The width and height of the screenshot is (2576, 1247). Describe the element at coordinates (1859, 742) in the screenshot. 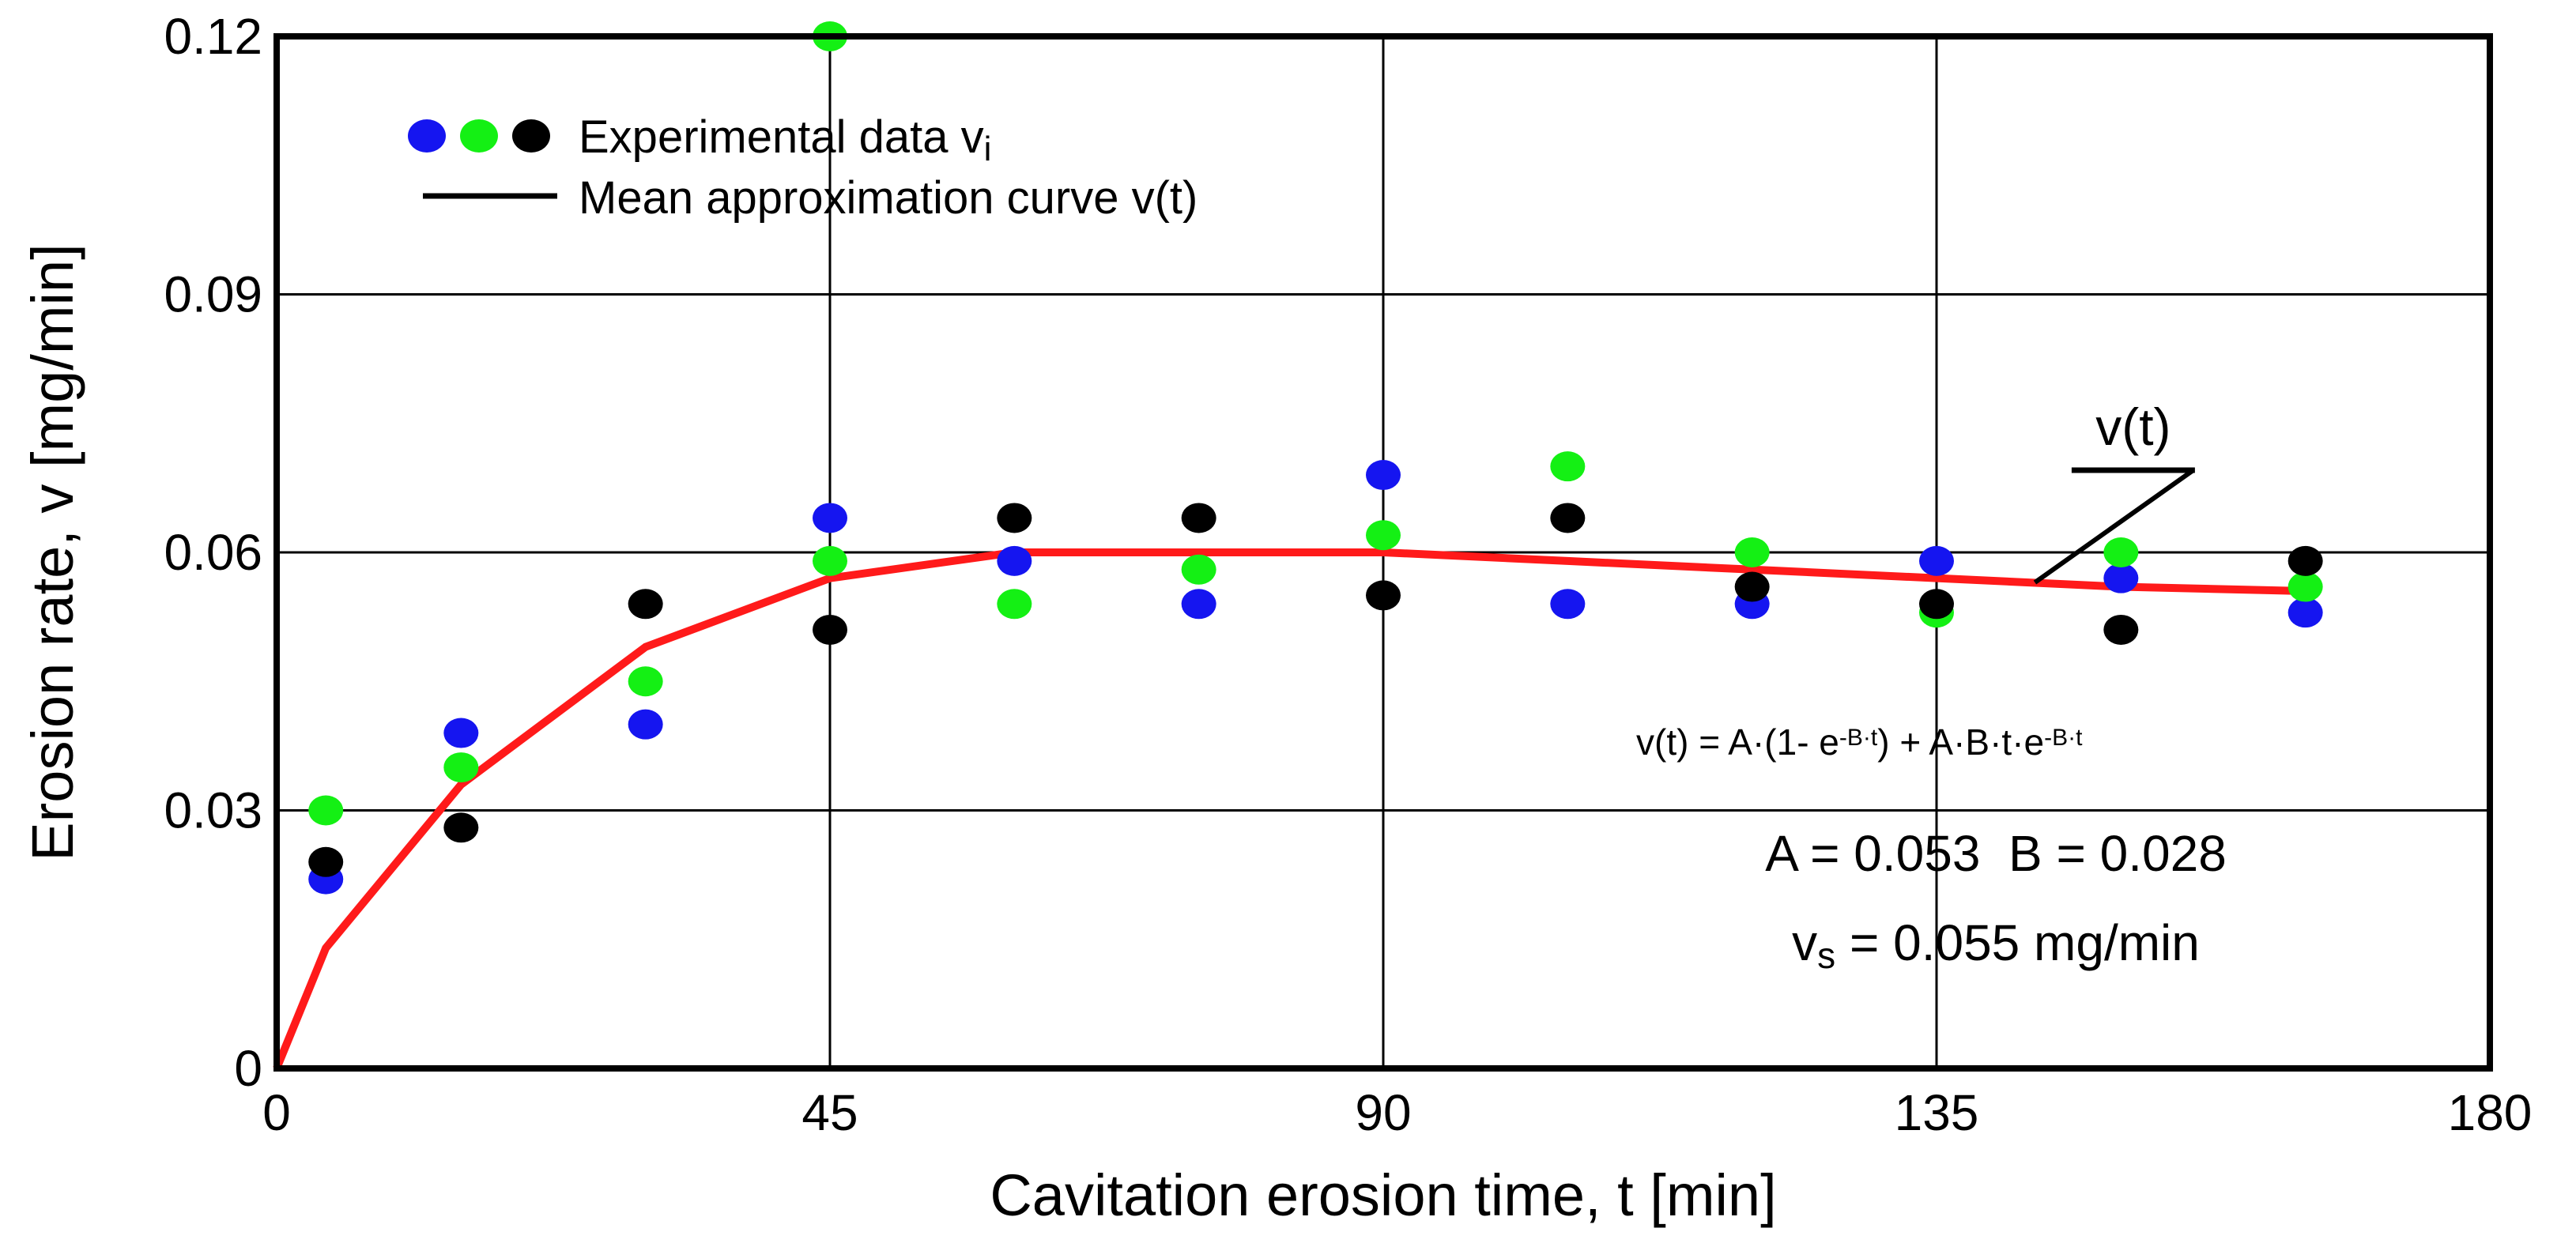

I see `model-equation: v(t) = A·(1- e-B·t) + A·B·t·e-B·t` at that location.